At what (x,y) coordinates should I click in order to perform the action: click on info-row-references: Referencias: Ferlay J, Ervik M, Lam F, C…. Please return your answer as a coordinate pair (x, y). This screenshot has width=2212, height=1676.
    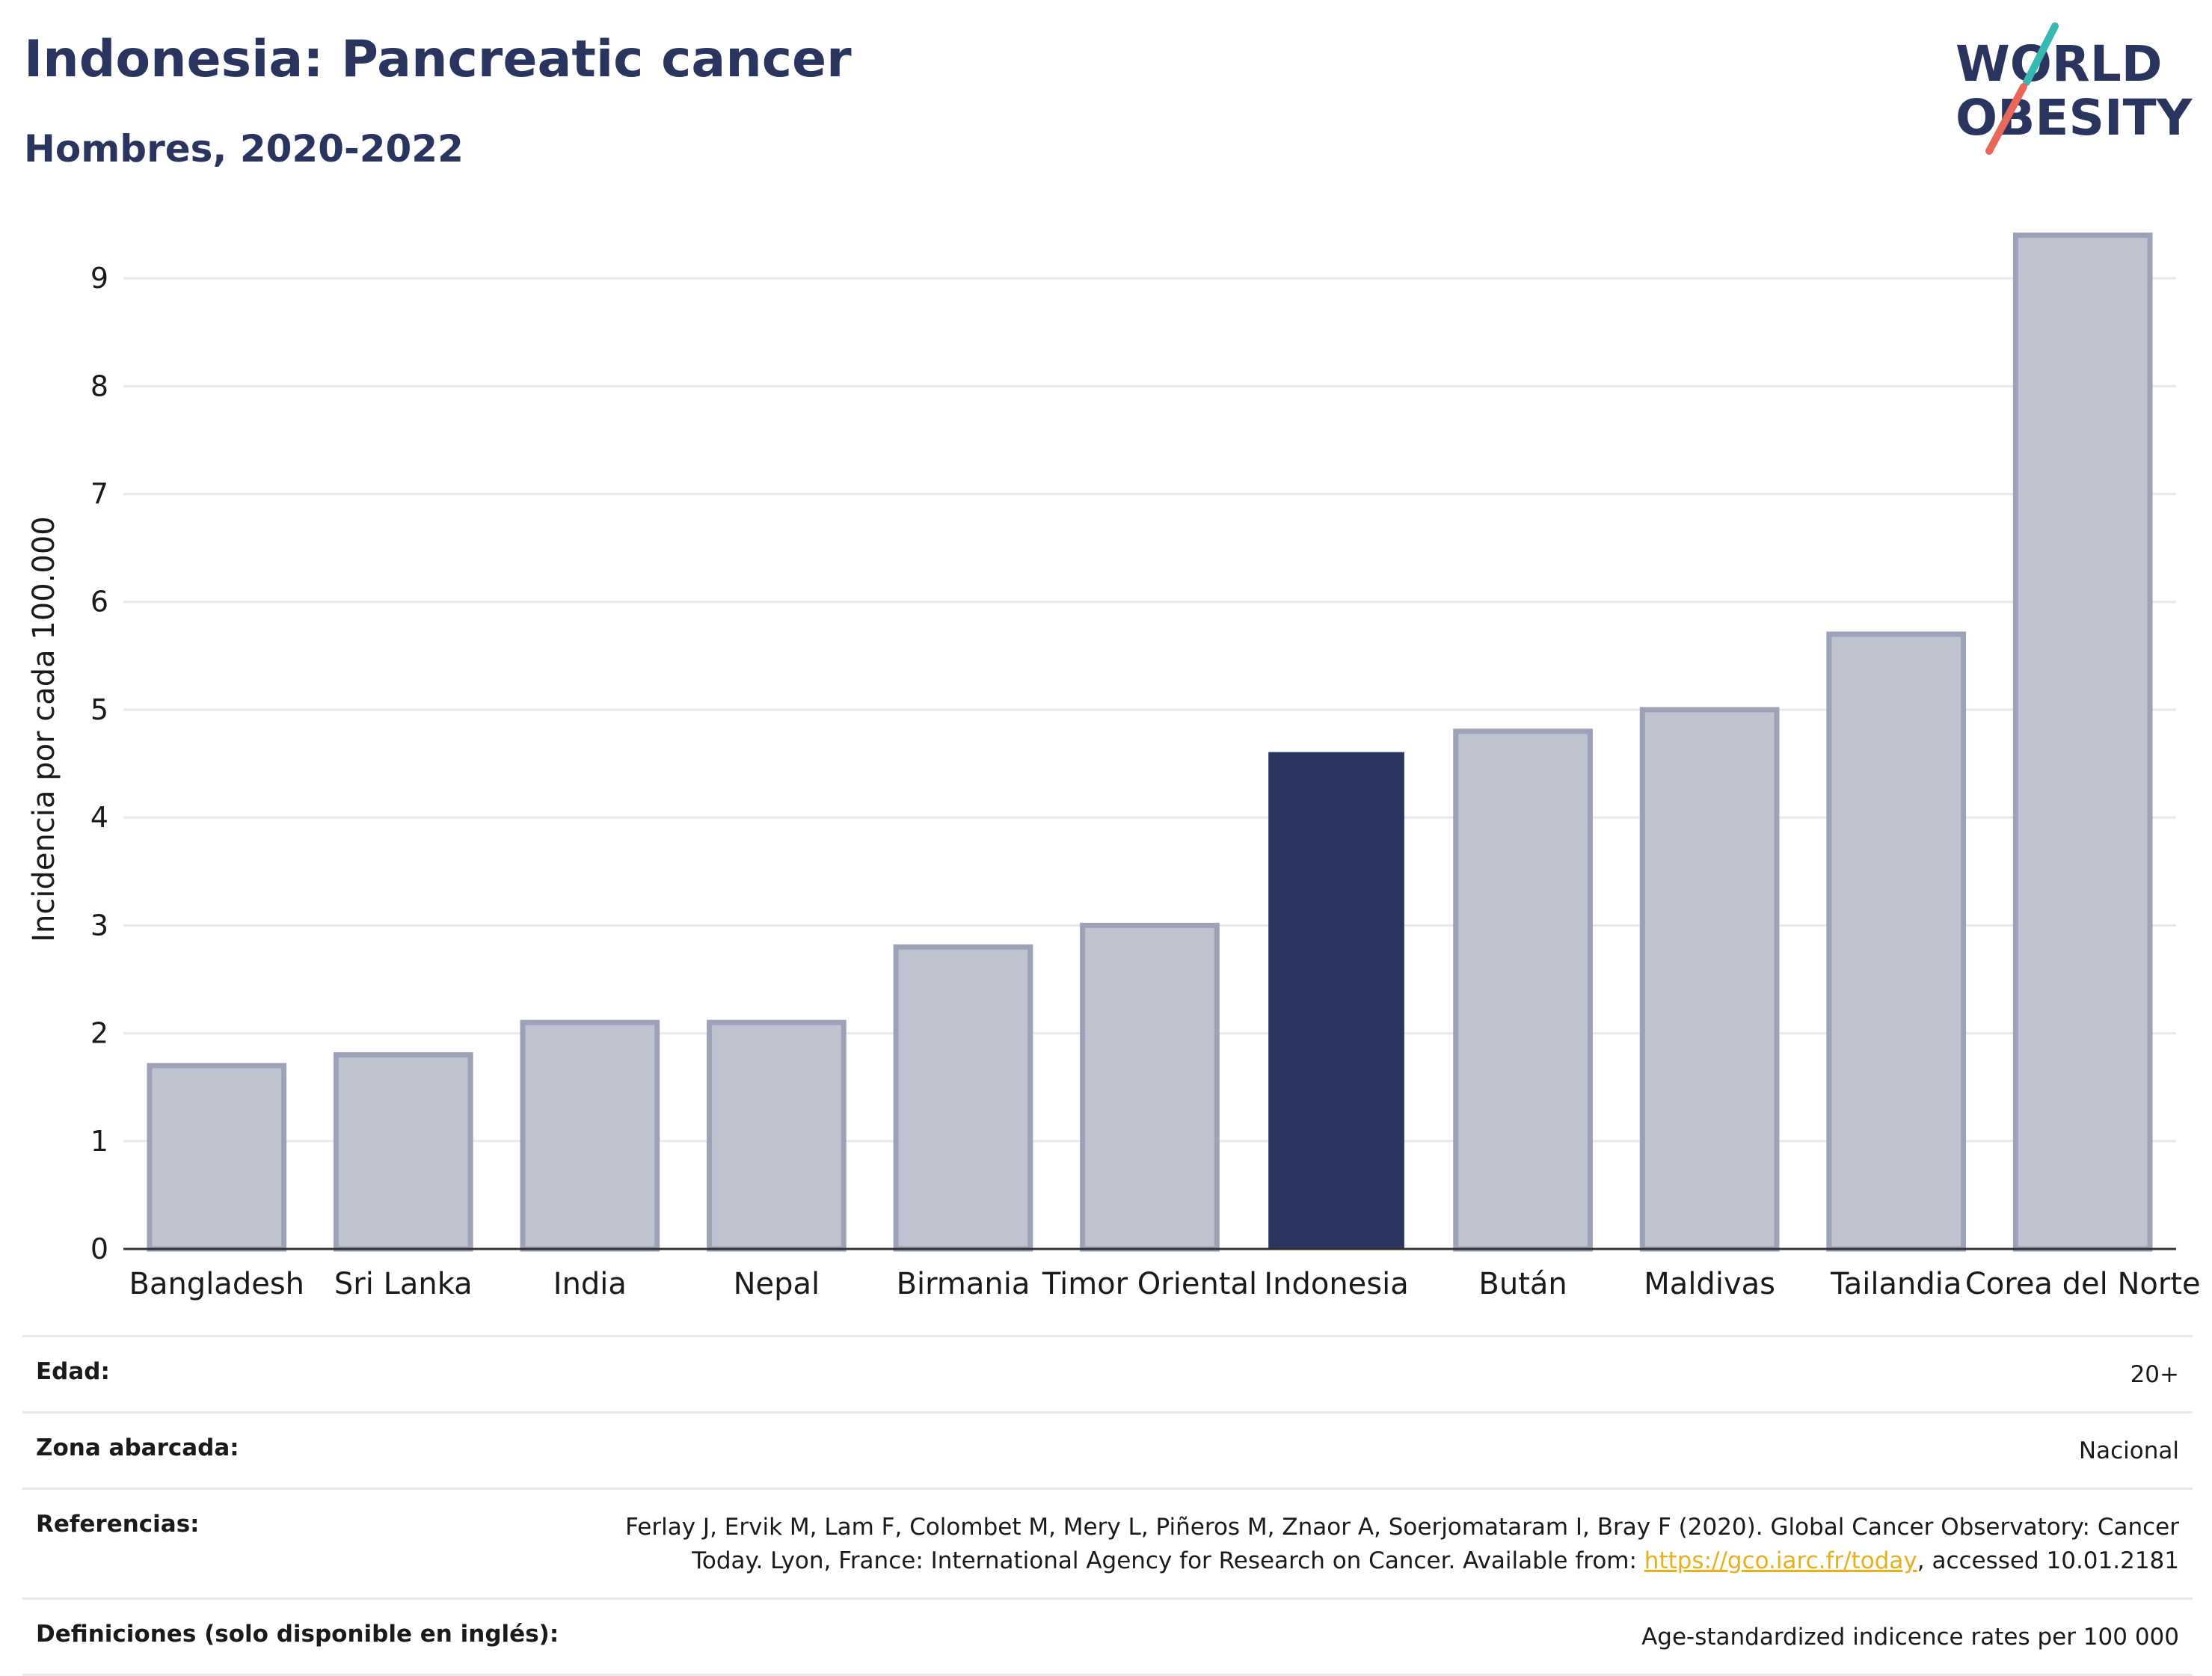
    Looking at the image, I should click on (1107, 1542).